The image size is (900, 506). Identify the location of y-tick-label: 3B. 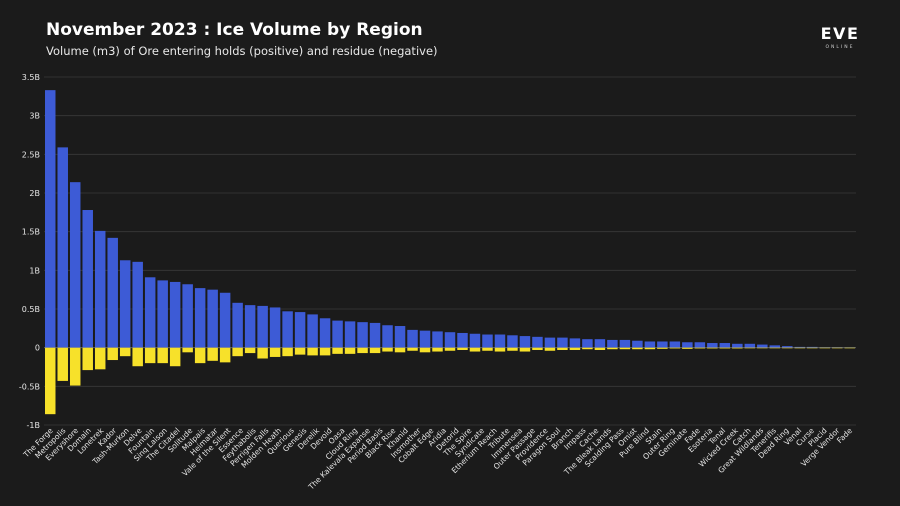
(34, 116).